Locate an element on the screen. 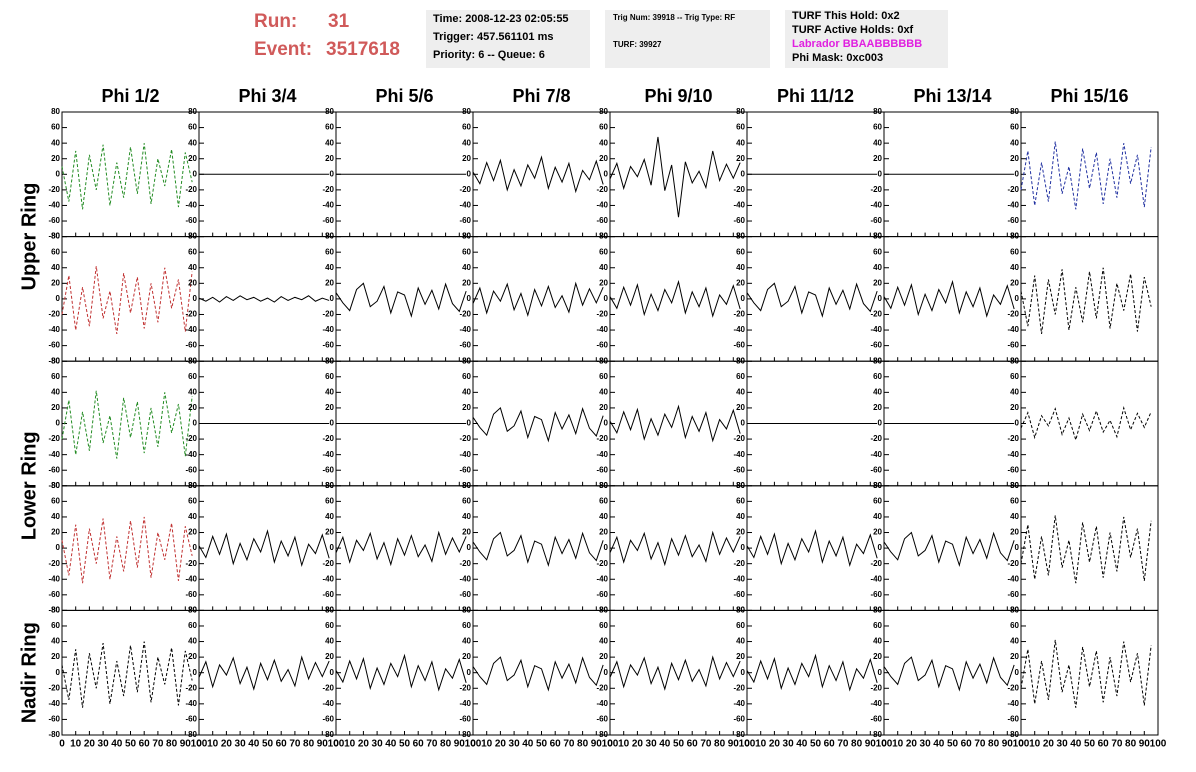 The height and width of the screenshot is (772, 1196). info-text: Trigger: 457.561101 ms is located at coordinates (493, 37).